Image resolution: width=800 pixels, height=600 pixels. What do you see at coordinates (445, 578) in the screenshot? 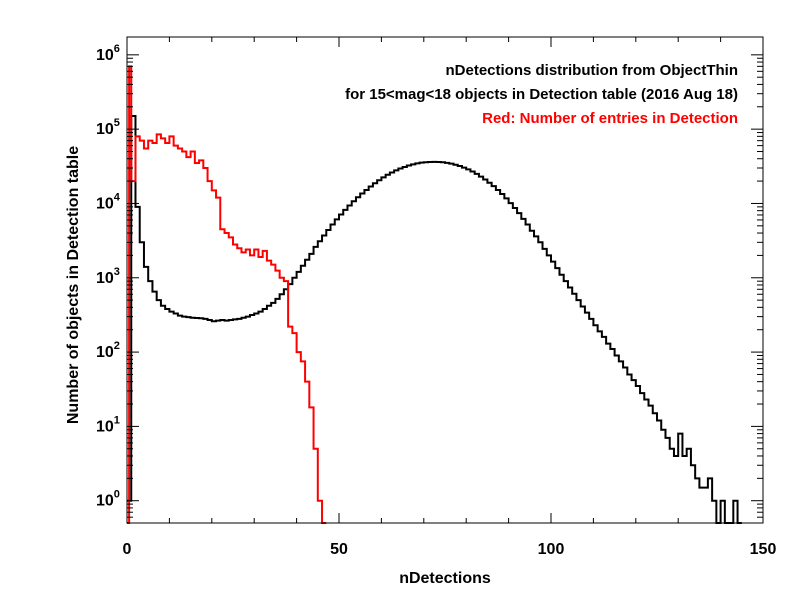
I see `x-axis-title: nDetections` at bounding box center [445, 578].